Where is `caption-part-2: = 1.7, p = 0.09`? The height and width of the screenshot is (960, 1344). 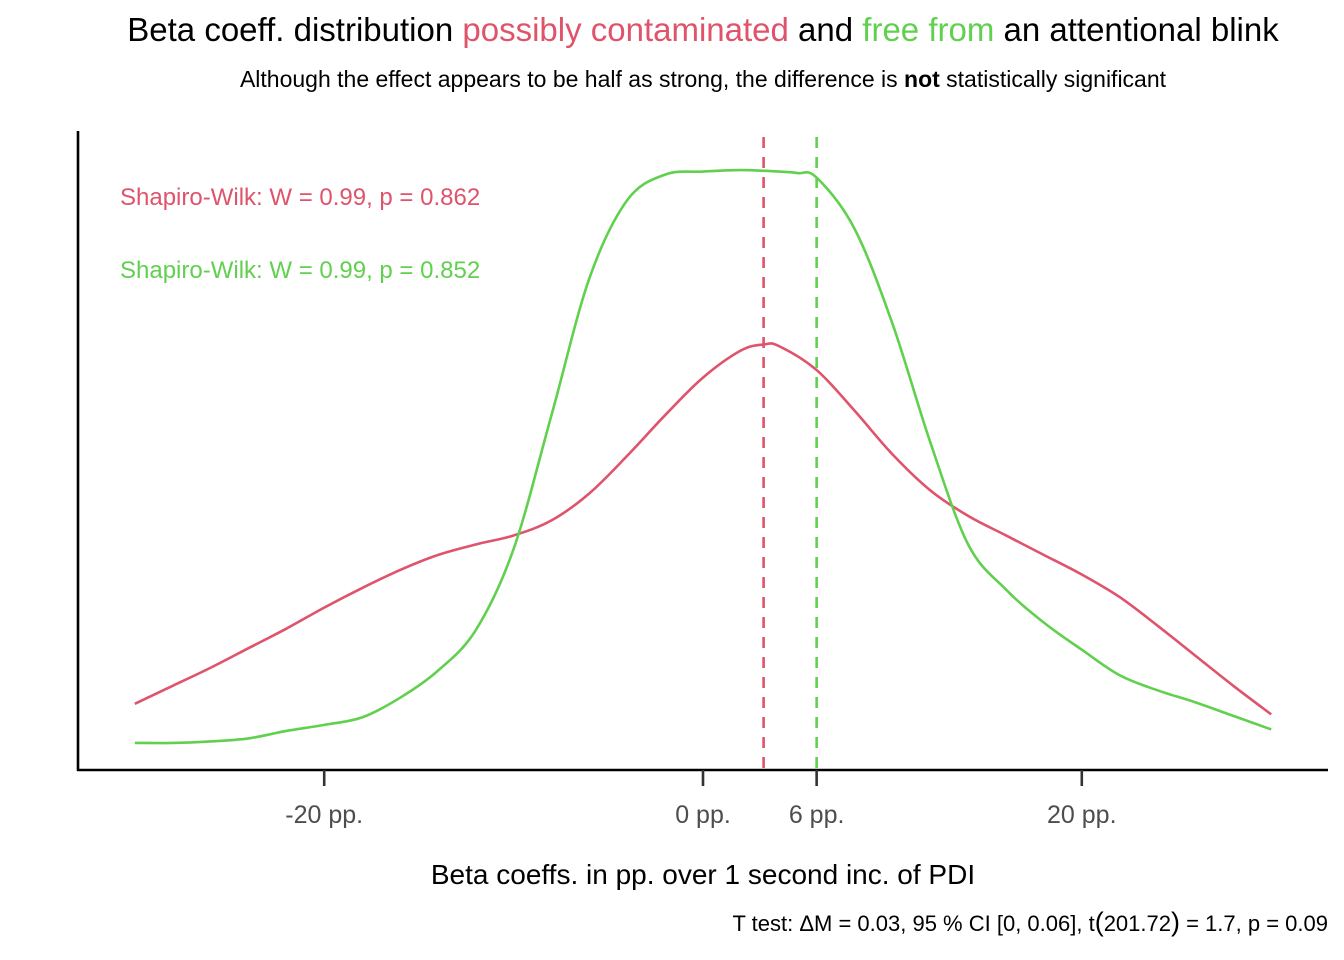 caption-part-2: = 1.7, p = 0.09 is located at coordinates (1254, 923).